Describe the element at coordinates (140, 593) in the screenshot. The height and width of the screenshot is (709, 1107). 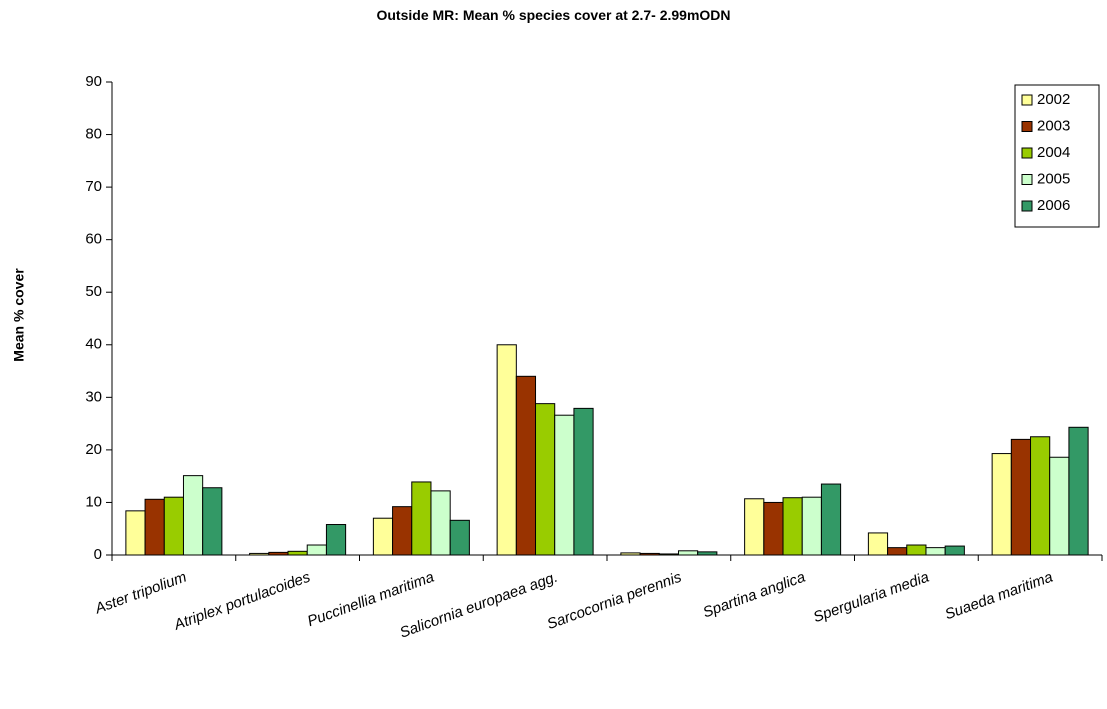
I see `x-category-label: Aster tripolium` at that location.